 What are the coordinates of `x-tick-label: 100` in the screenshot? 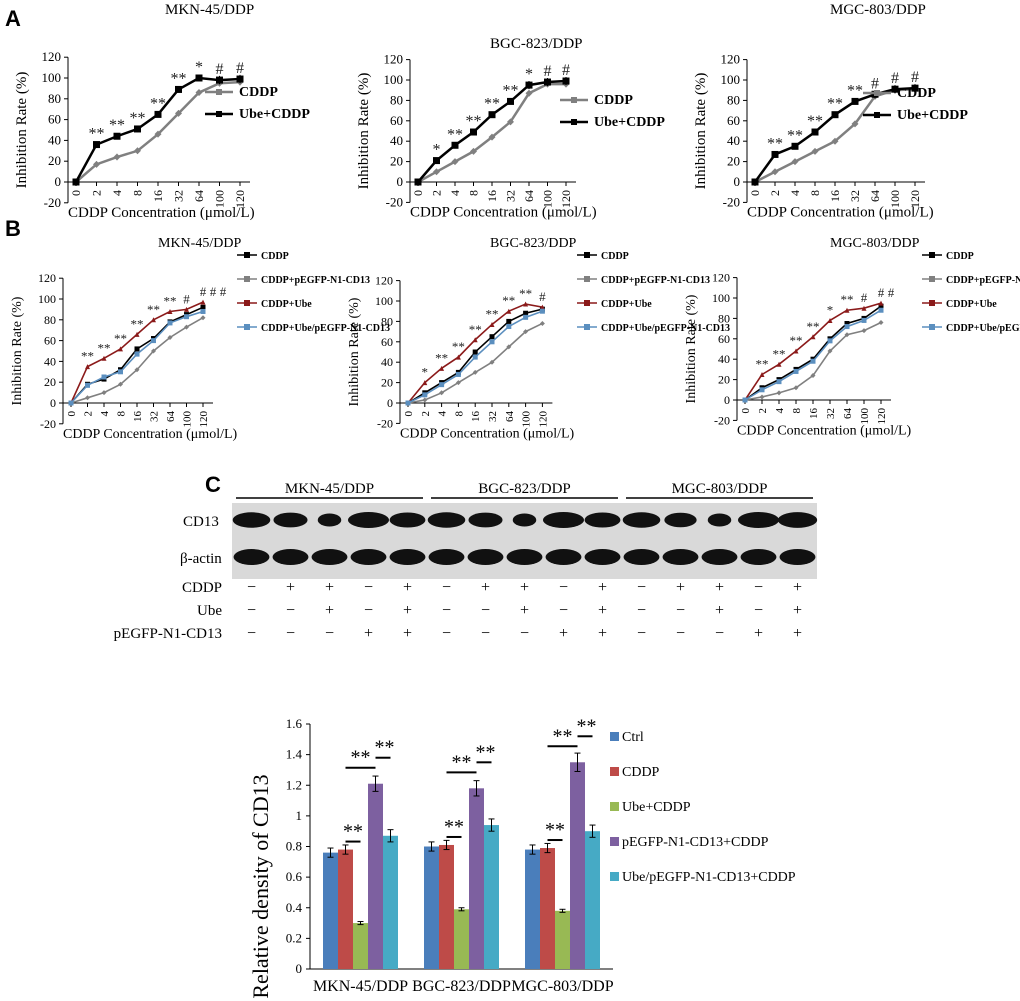 It's located at (895, 199).